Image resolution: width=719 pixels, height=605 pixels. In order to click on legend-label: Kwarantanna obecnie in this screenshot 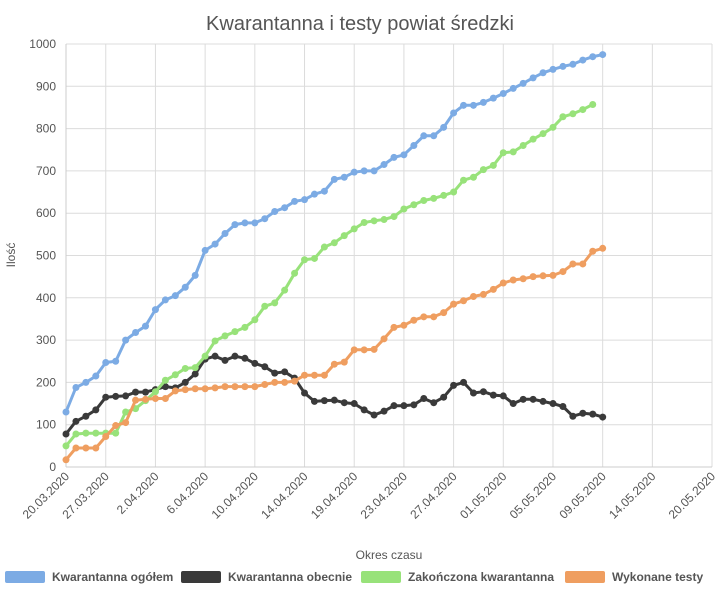, I will do `click(290, 577)`.